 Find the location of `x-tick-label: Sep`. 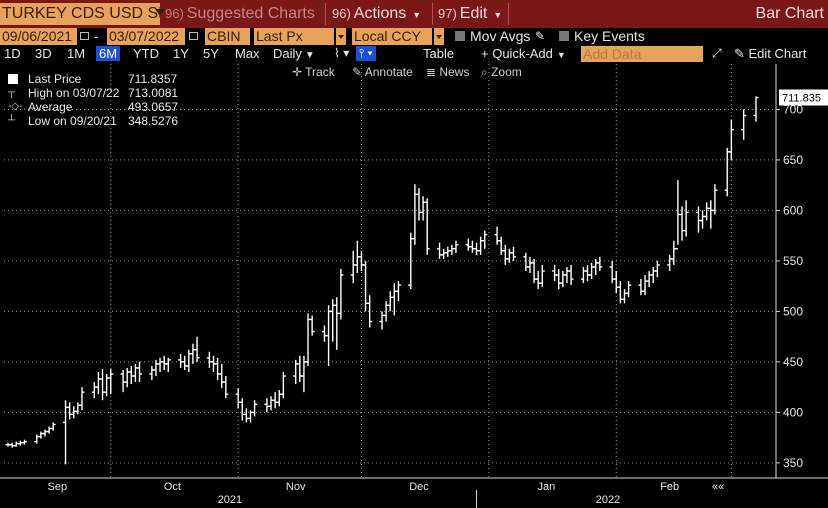

x-tick-label: Sep is located at coordinates (58, 487).